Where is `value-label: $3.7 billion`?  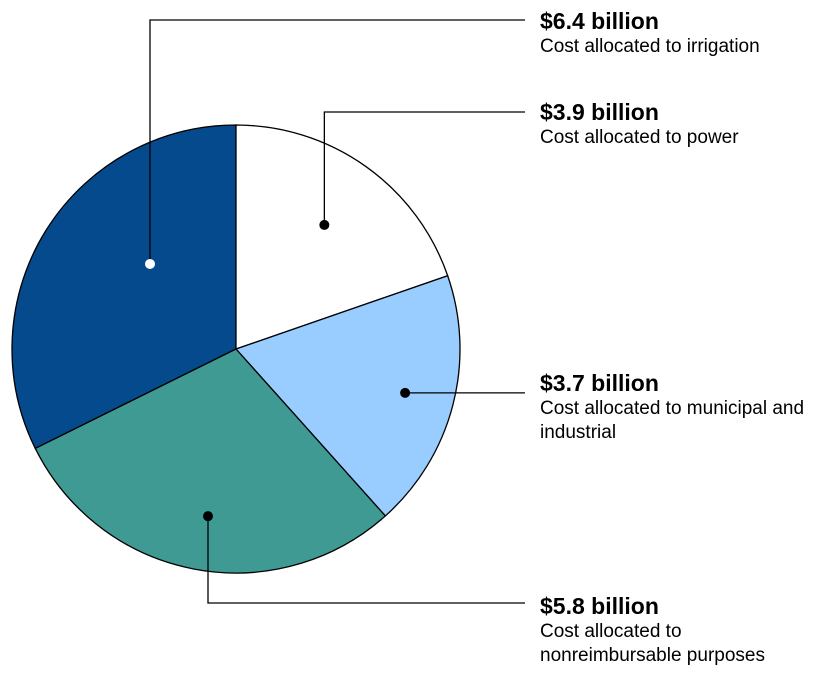
value-label: $3.7 billion is located at coordinates (599, 383).